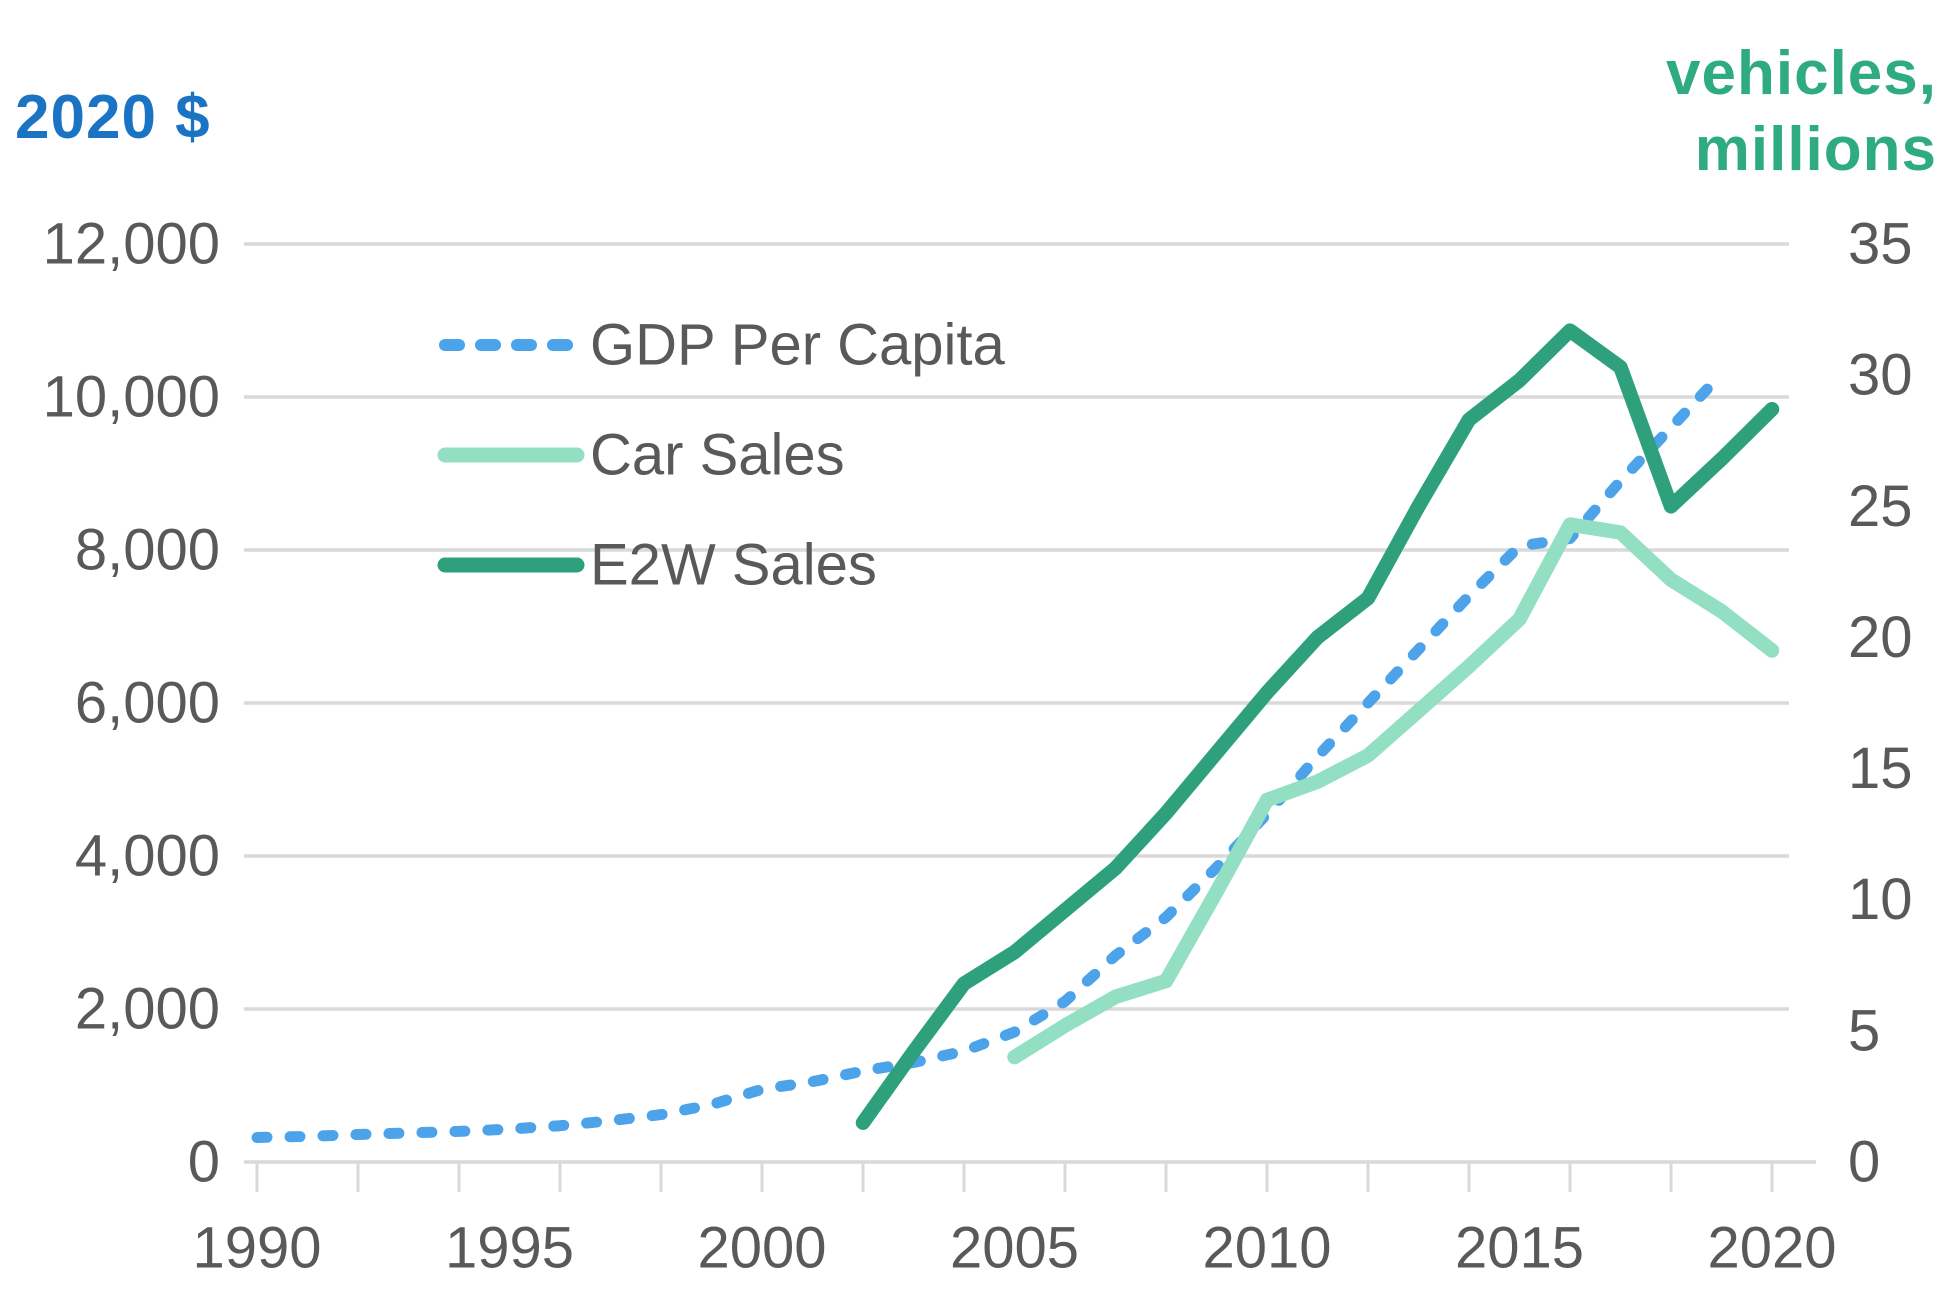 The height and width of the screenshot is (1313, 1945). Describe the element at coordinates (1771, 1248) in the screenshot. I see `x-axis-tick-label: 2020` at that location.